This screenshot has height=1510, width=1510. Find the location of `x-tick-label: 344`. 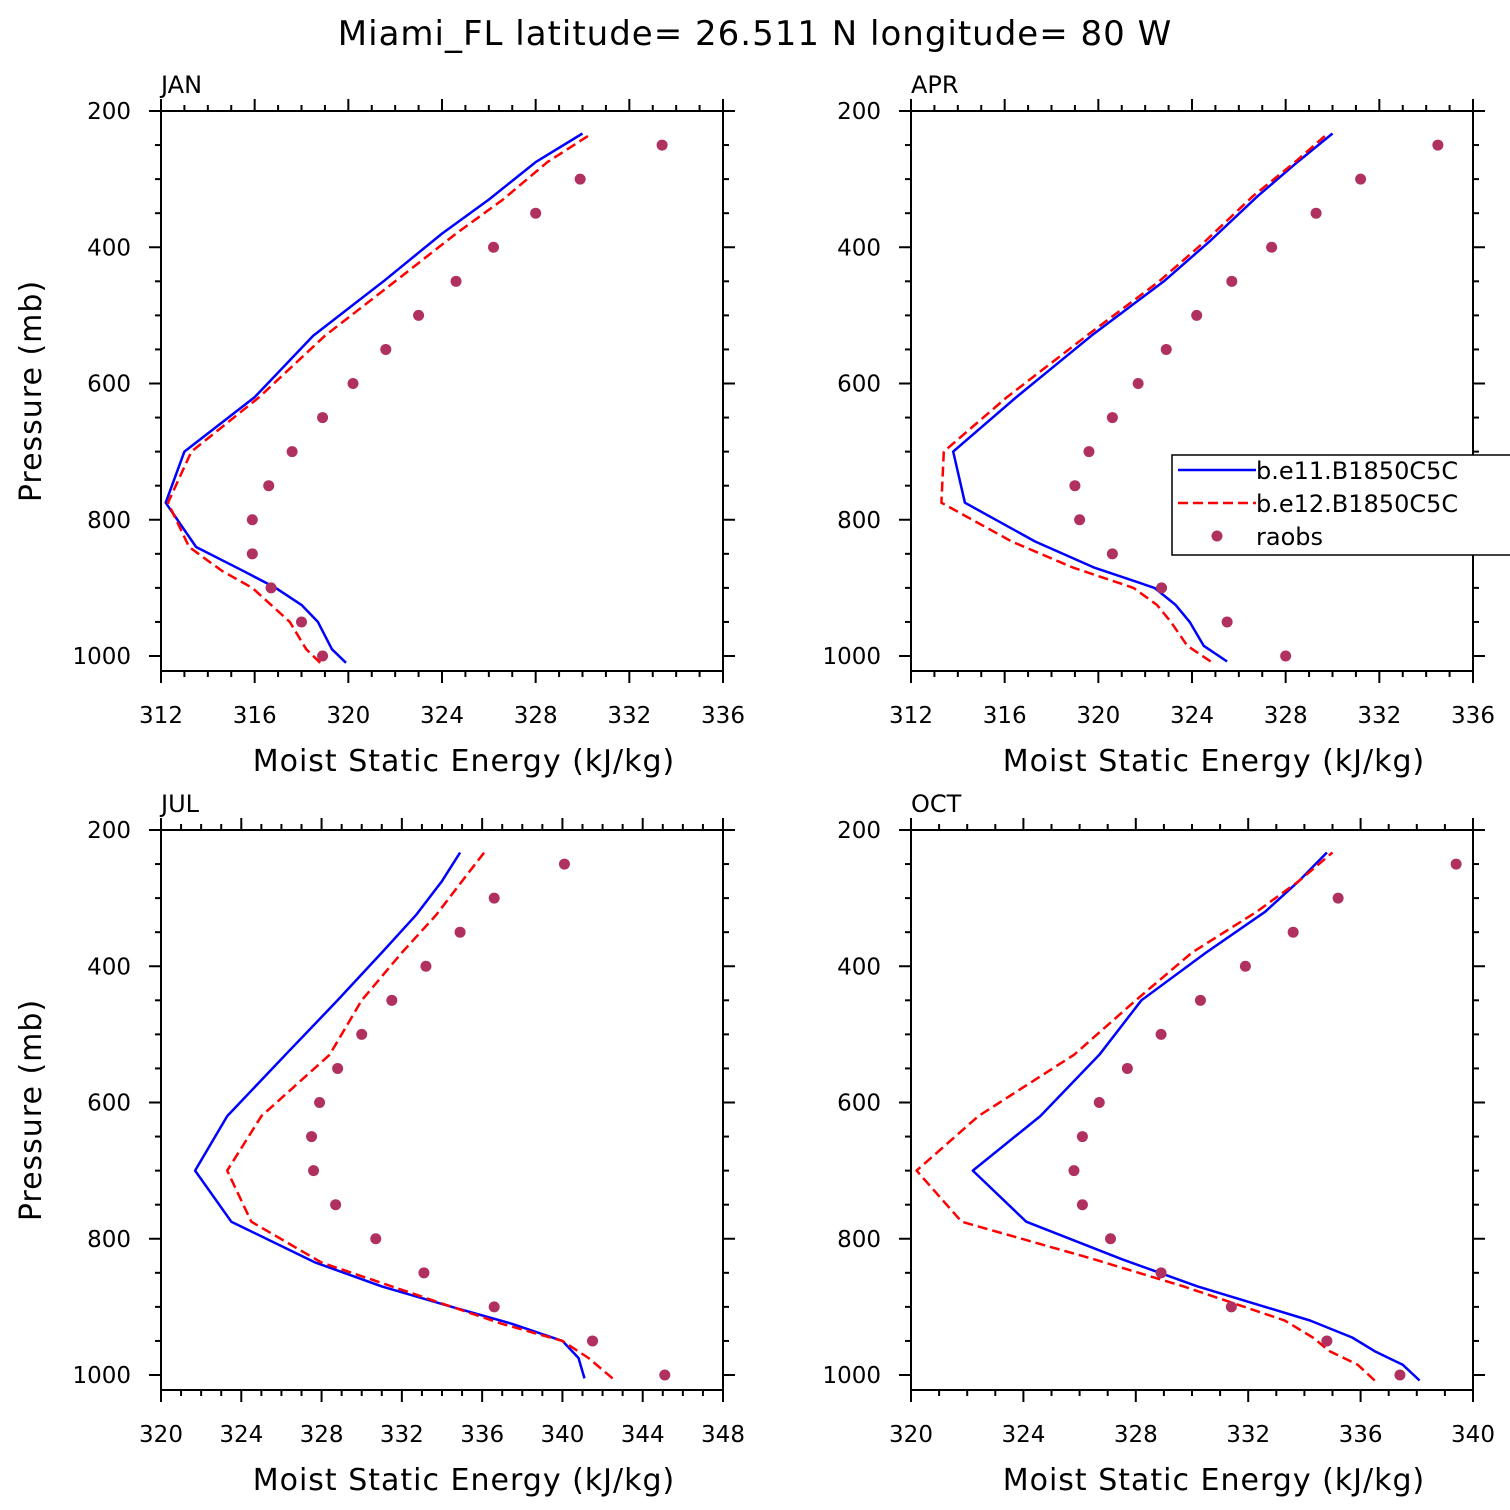

x-tick-label: 344 is located at coordinates (643, 1435).